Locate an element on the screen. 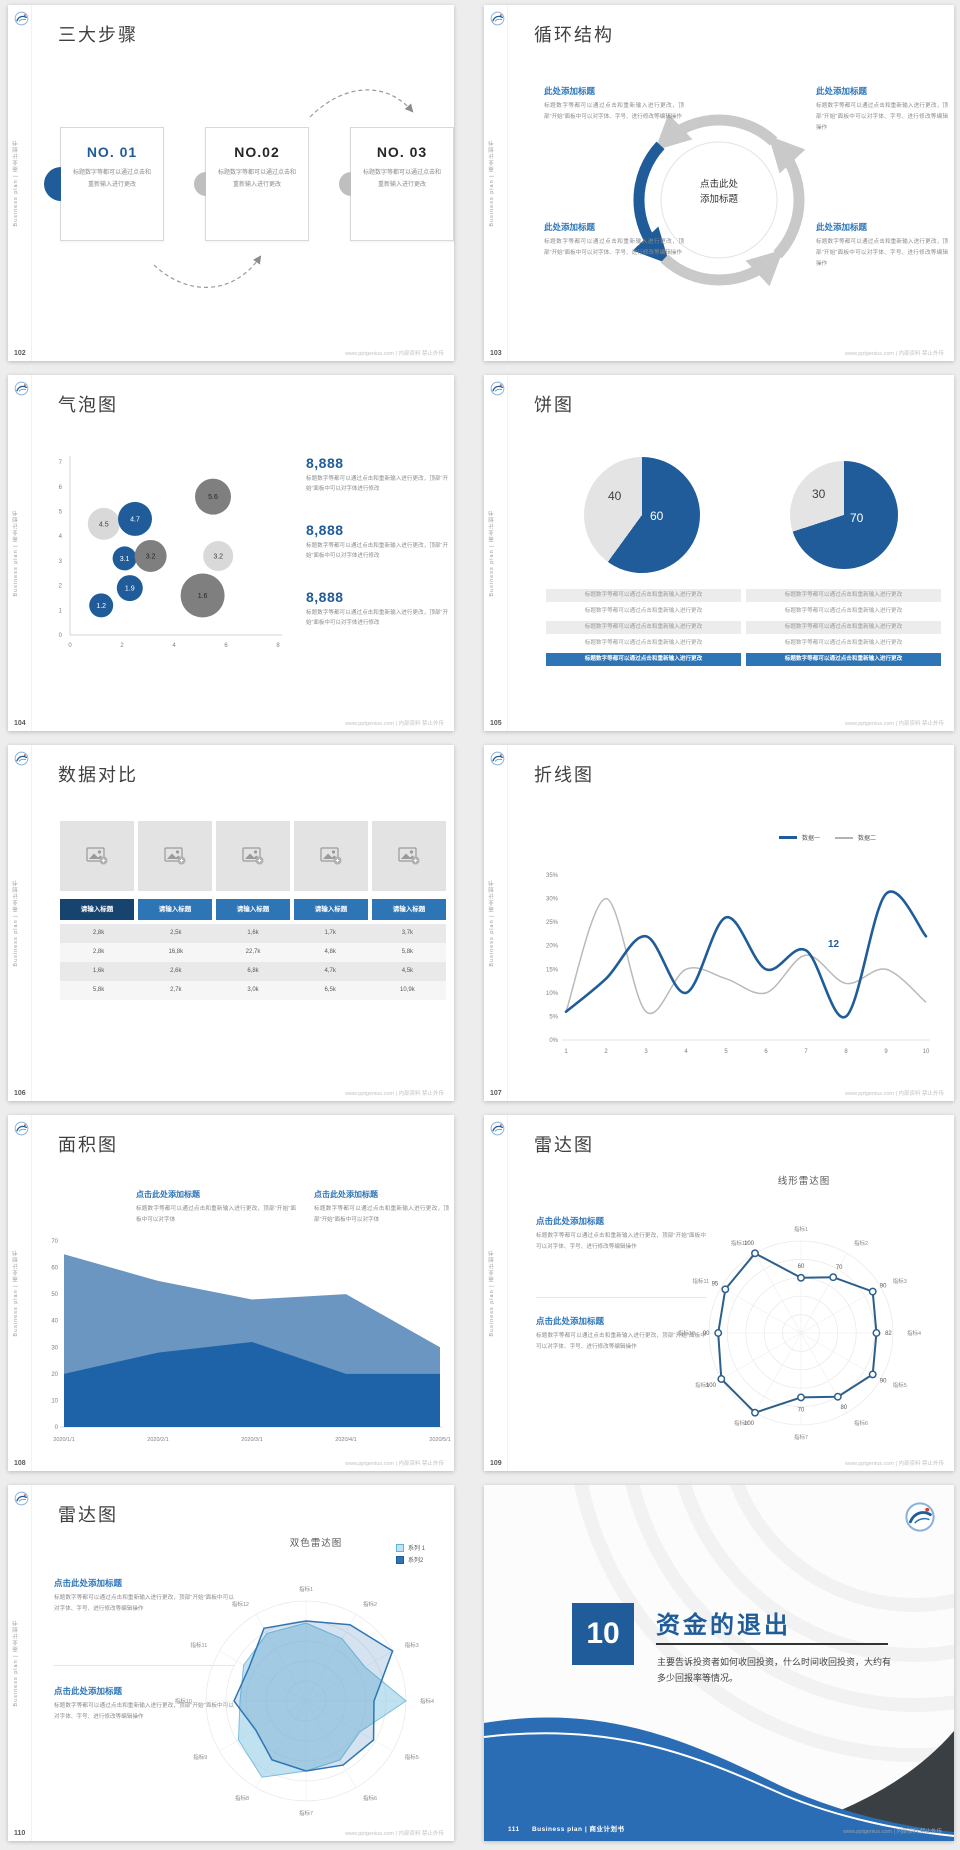  pie-blue-label: 70 is located at coordinates (857, 518).